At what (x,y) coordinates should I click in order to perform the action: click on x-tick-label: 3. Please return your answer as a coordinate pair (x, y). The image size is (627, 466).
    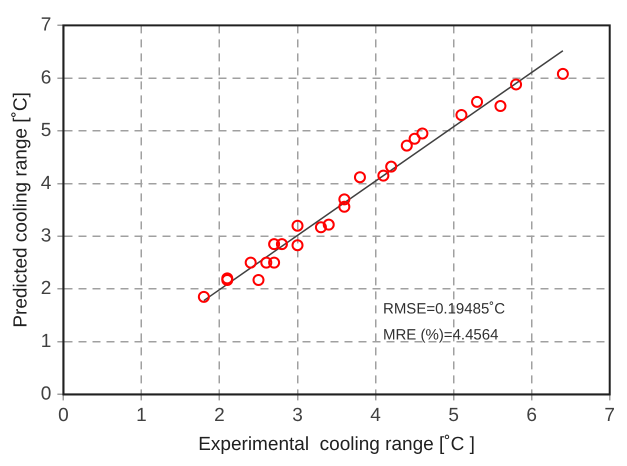
    Looking at the image, I should click on (297, 415).